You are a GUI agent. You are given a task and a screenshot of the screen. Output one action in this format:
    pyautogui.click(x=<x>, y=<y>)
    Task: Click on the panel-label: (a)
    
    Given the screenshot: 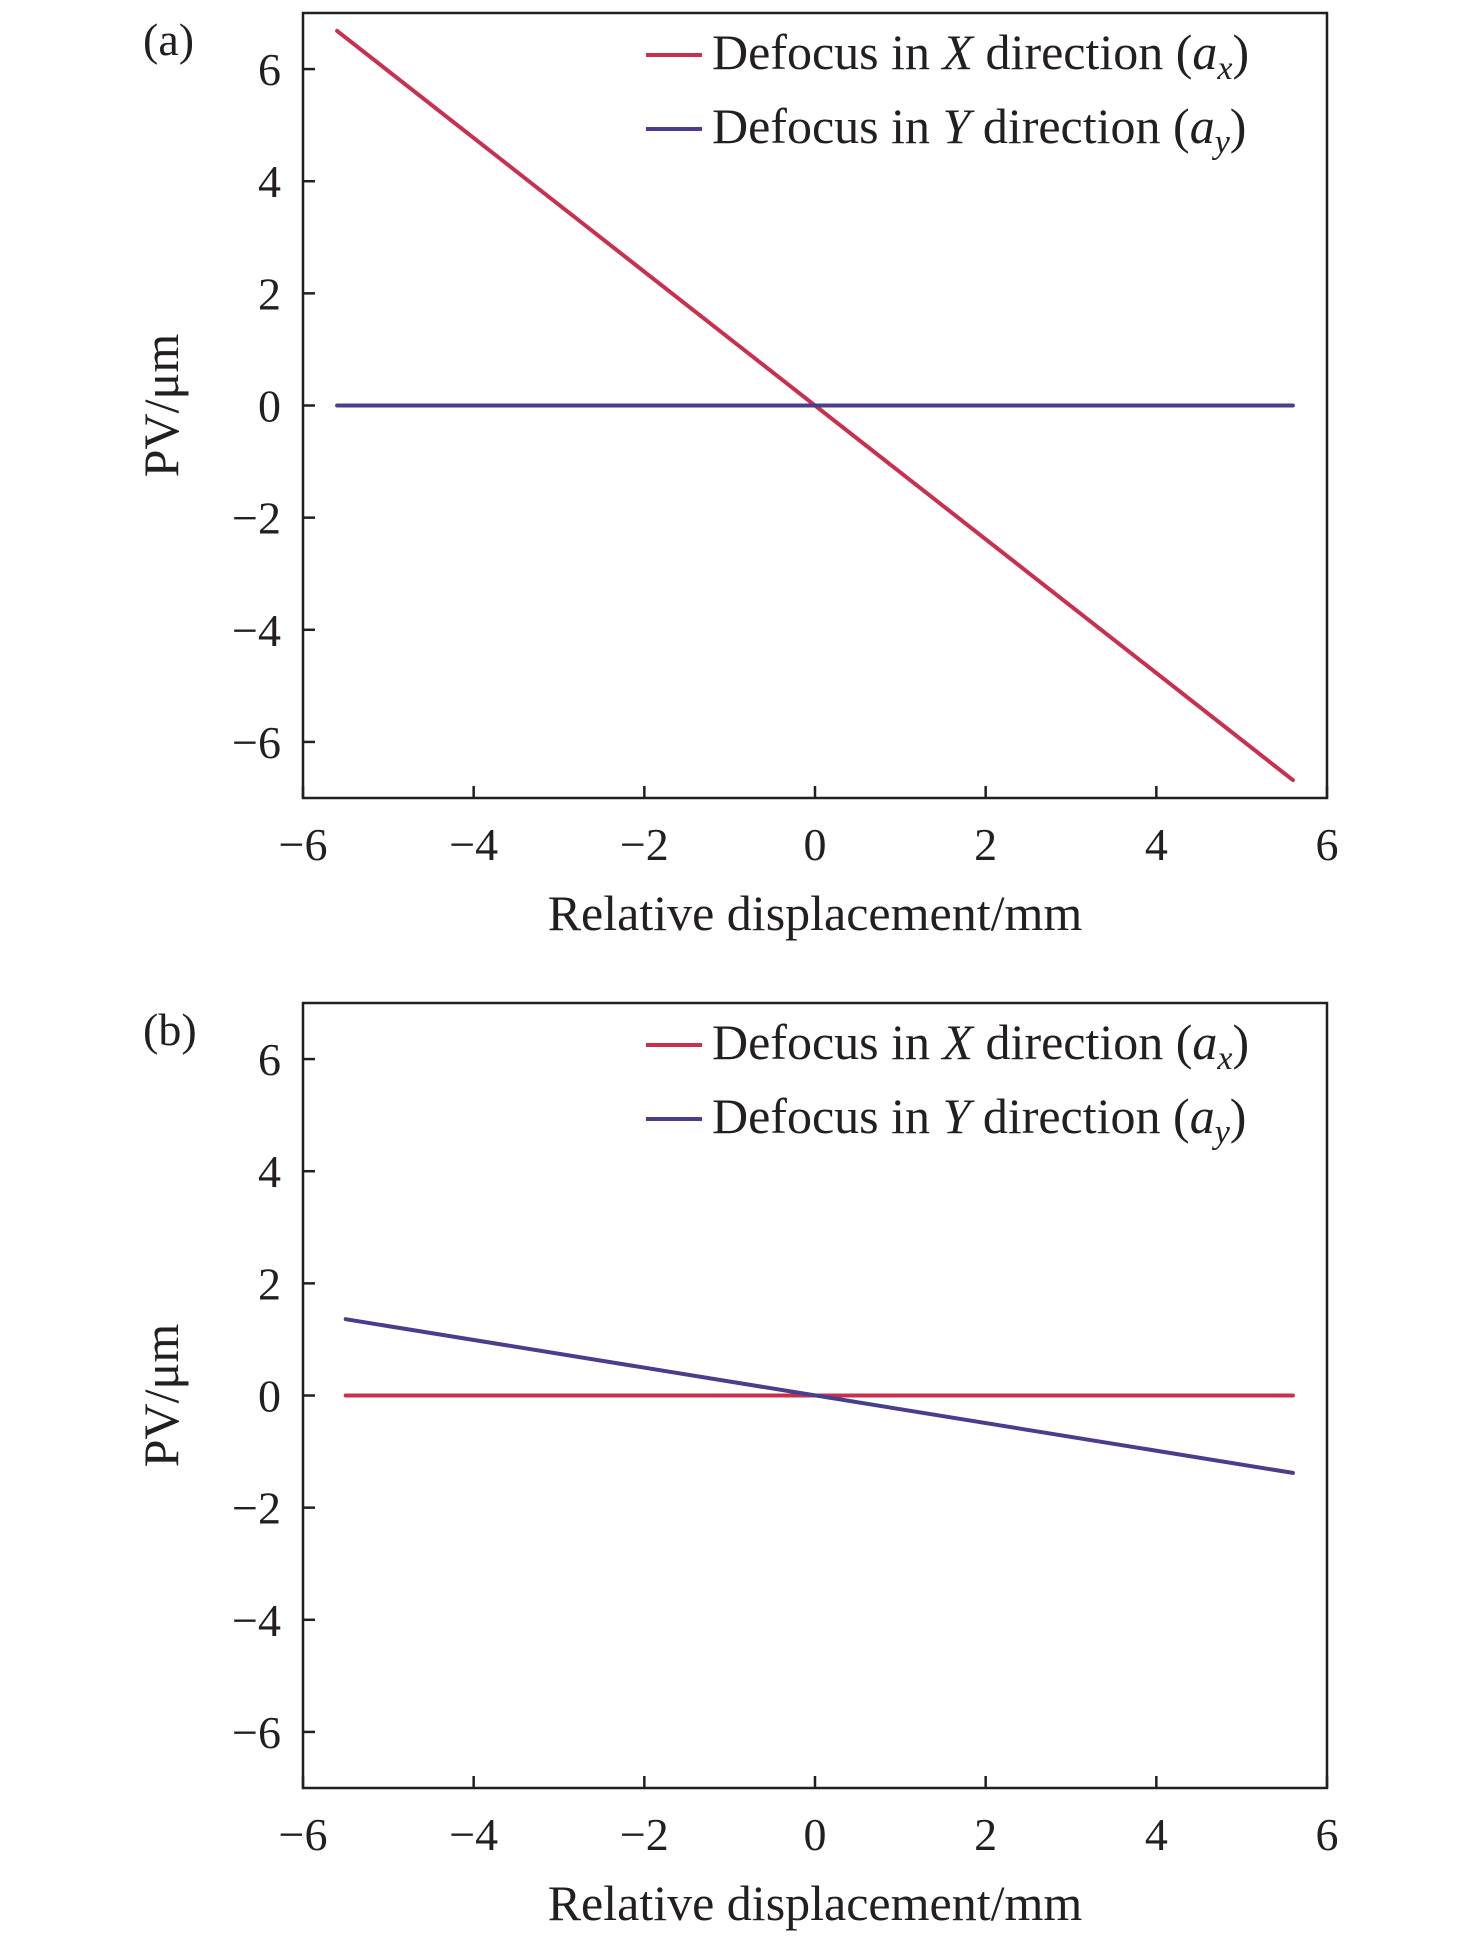 What is the action you would take?
    pyautogui.click(x=168, y=39)
    